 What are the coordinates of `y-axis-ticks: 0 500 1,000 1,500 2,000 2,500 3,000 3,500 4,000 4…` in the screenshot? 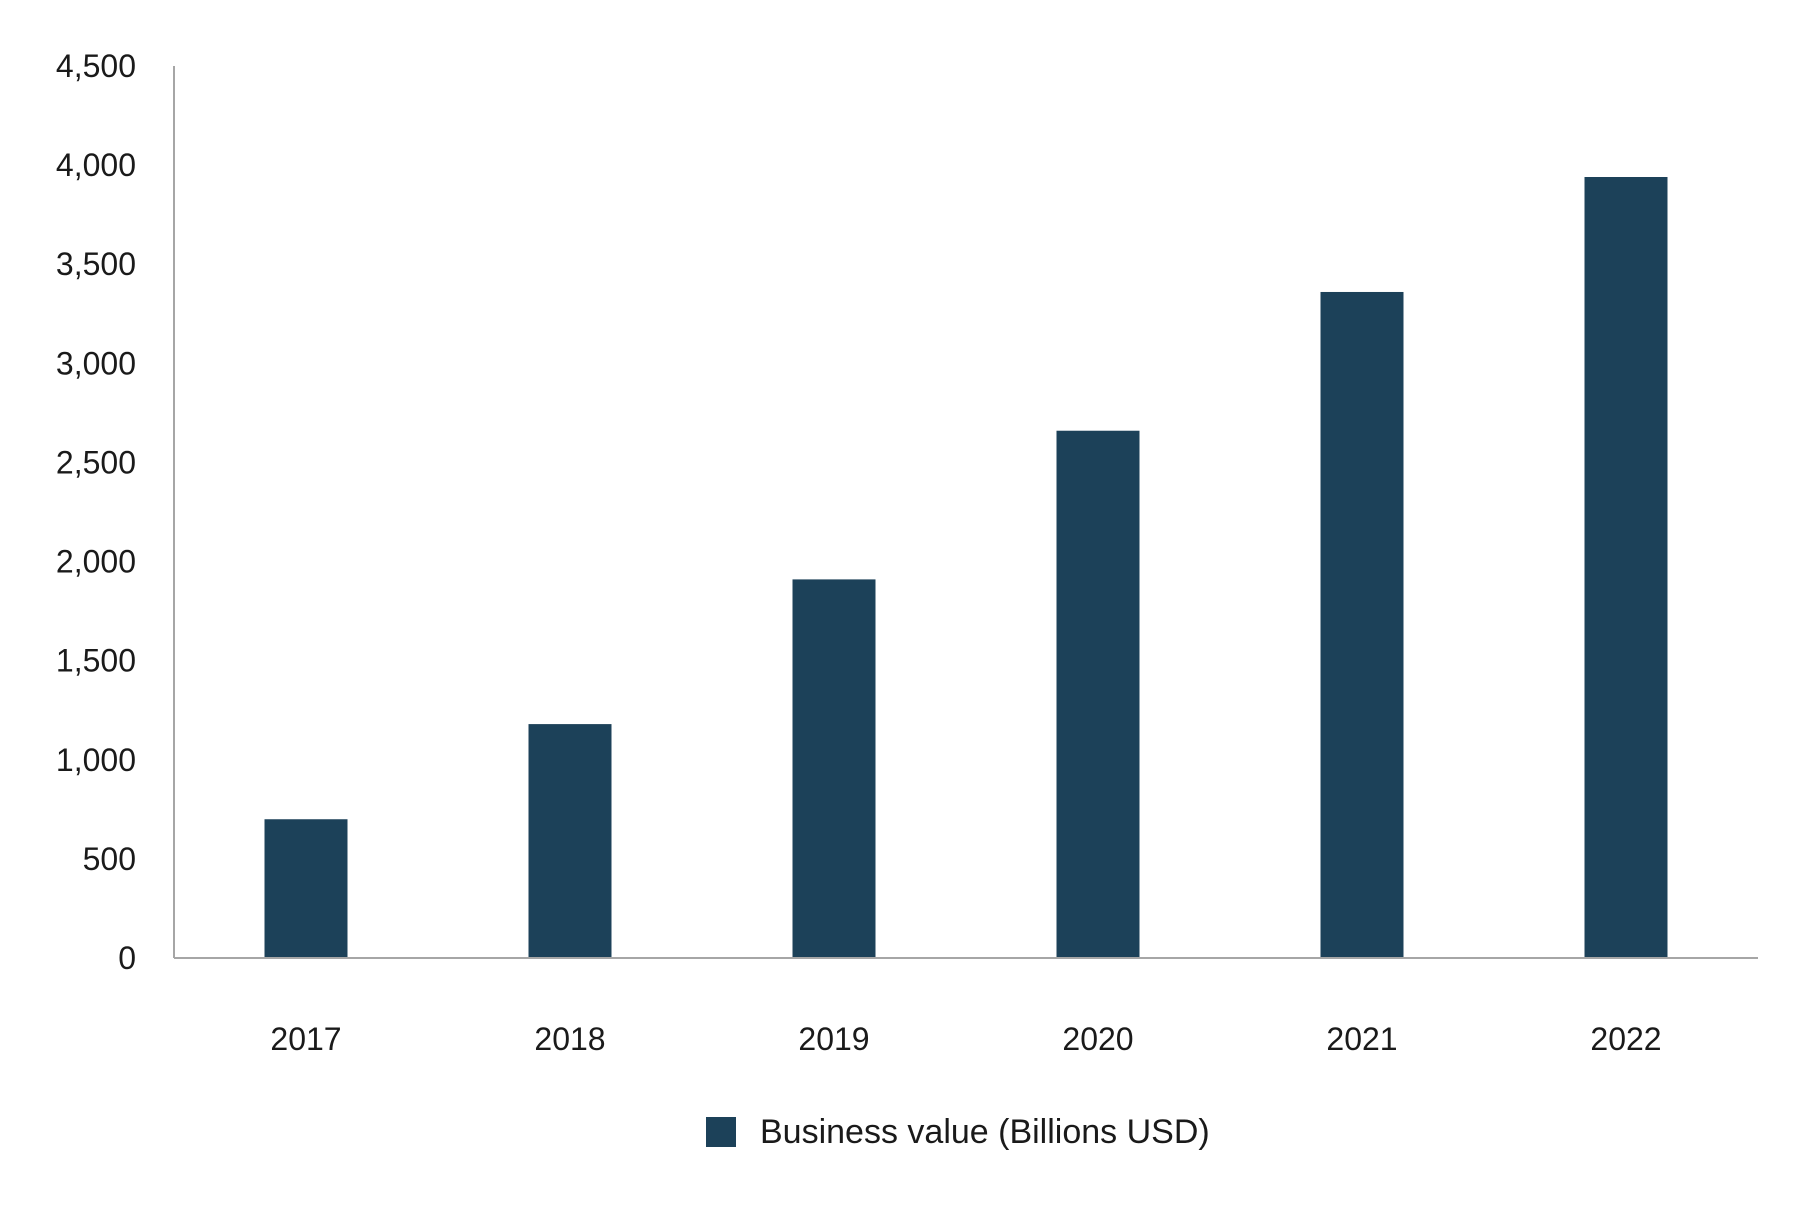 It's located at (96, 512).